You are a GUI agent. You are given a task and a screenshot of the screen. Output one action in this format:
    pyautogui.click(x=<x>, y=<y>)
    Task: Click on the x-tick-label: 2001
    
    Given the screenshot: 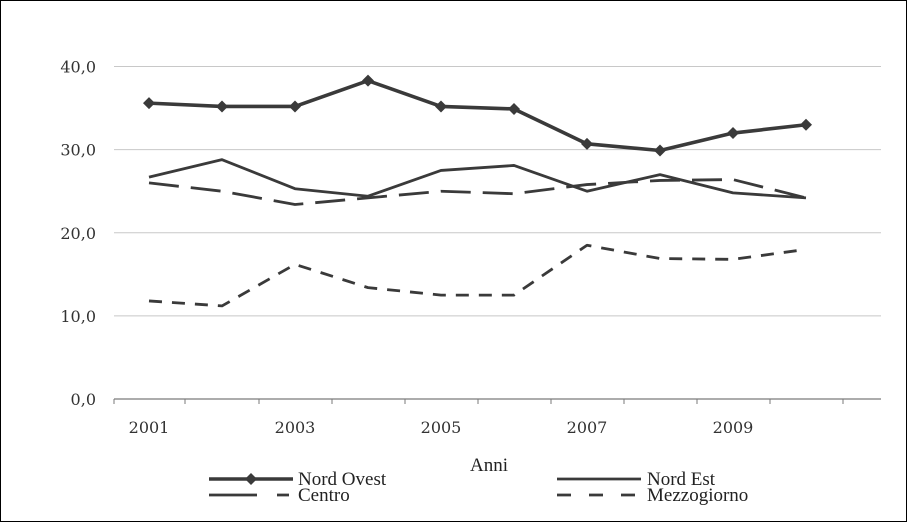 What is the action you would take?
    pyautogui.click(x=149, y=427)
    